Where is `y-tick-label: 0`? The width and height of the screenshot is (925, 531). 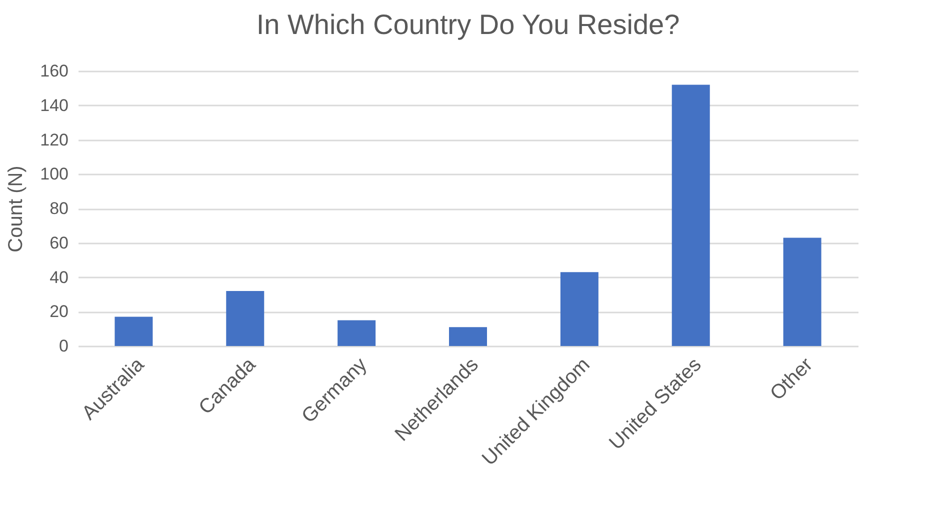 y-tick-label: 0 is located at coordinates (63, 346).